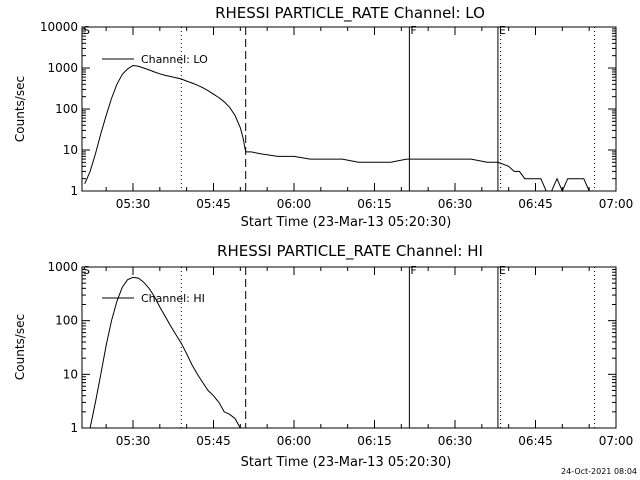 The width and height of the screenshot is (640, 480). I want to click on event-marker-label-hi: S, so click(86, 270).